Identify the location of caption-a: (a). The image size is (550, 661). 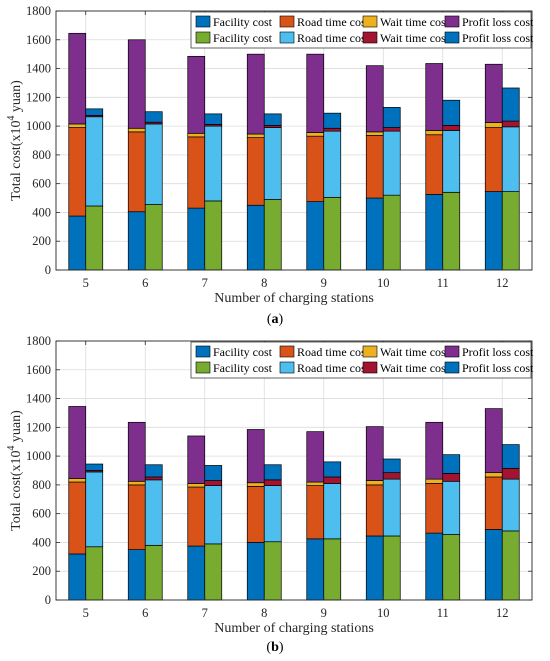
(275, 319).